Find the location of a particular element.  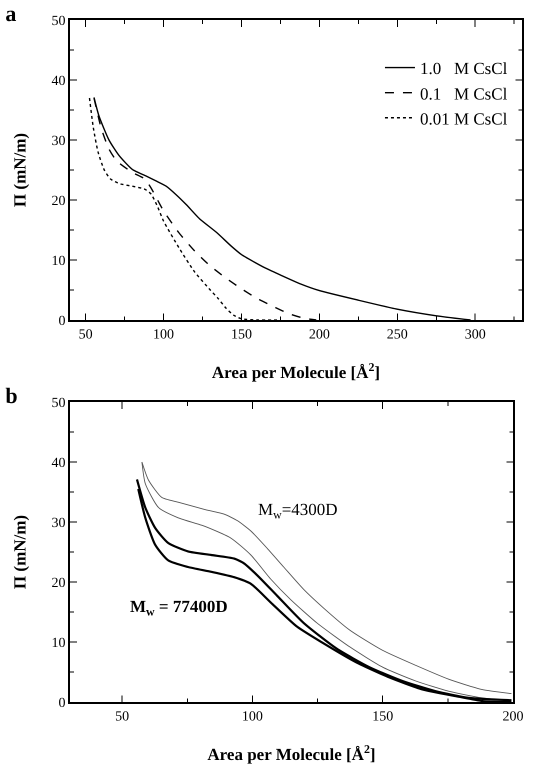

x-tick-label: 250 is located at coordinates (397, 335).